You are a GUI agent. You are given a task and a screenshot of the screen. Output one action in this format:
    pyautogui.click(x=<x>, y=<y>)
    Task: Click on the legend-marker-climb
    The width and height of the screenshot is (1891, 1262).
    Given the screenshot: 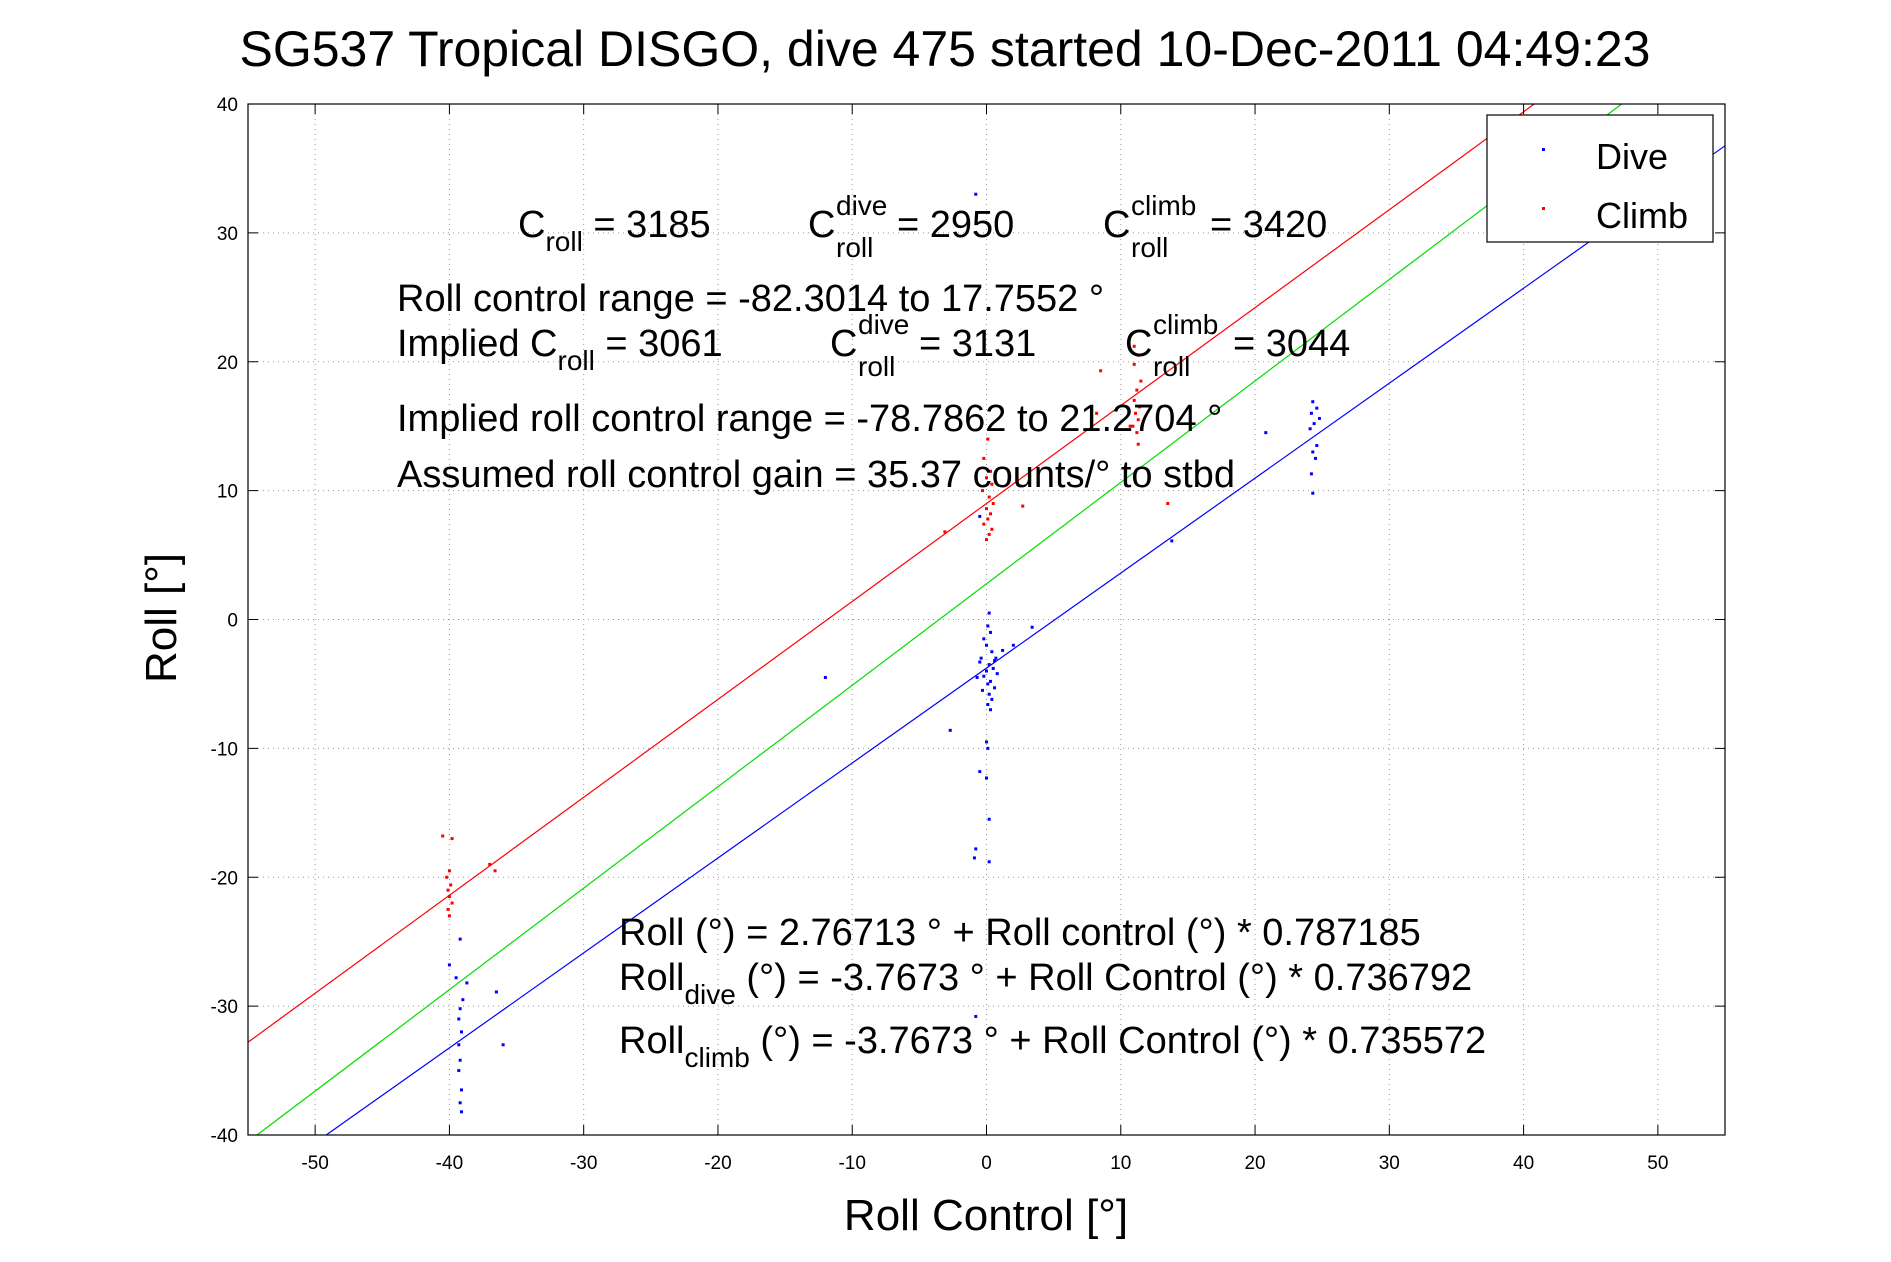 What is the action you would take?
    pyautogui.click(x=1543, y=208)
    